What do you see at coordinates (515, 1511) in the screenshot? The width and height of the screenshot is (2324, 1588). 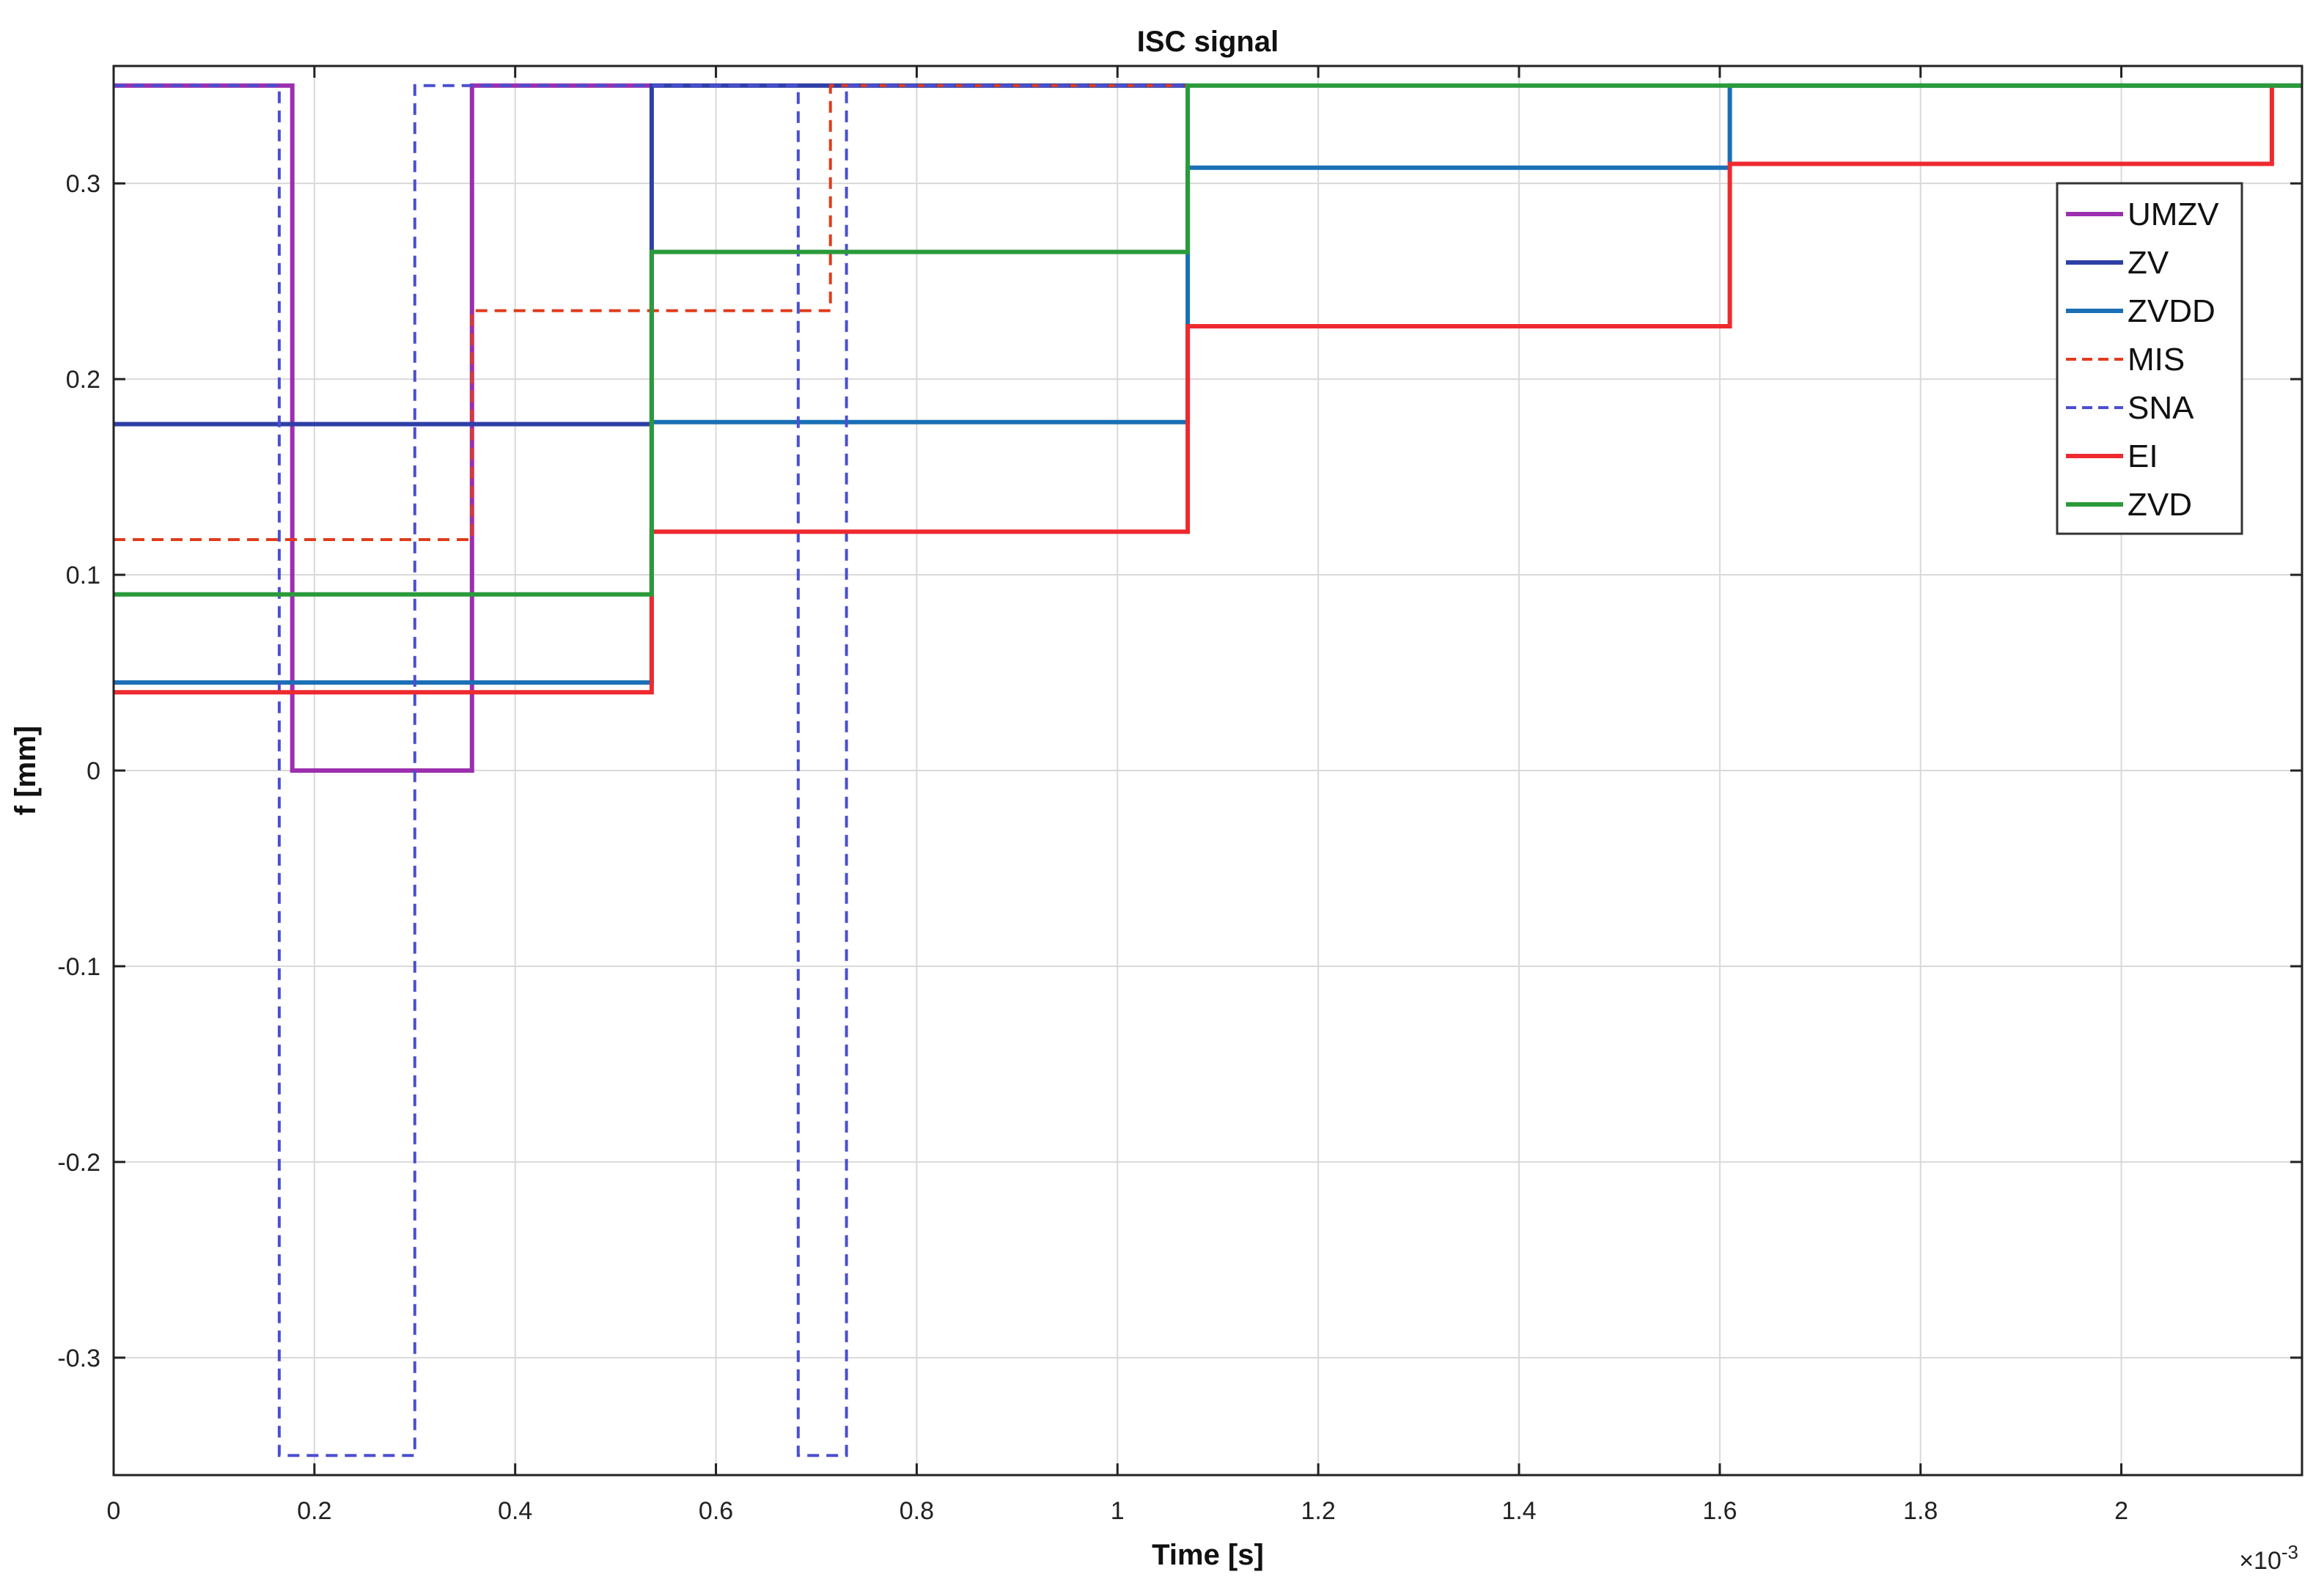 I see `x-tick-label: 0.4` at bounding box center [515, 1511].